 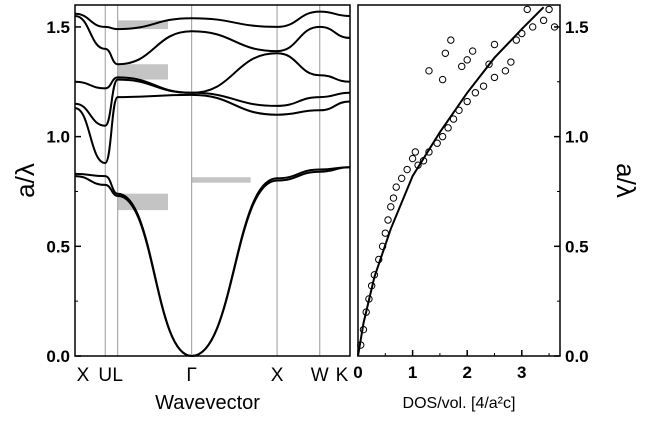 I want to click on dos-y-axis-label: a/λ, so click(x=626, y=180).